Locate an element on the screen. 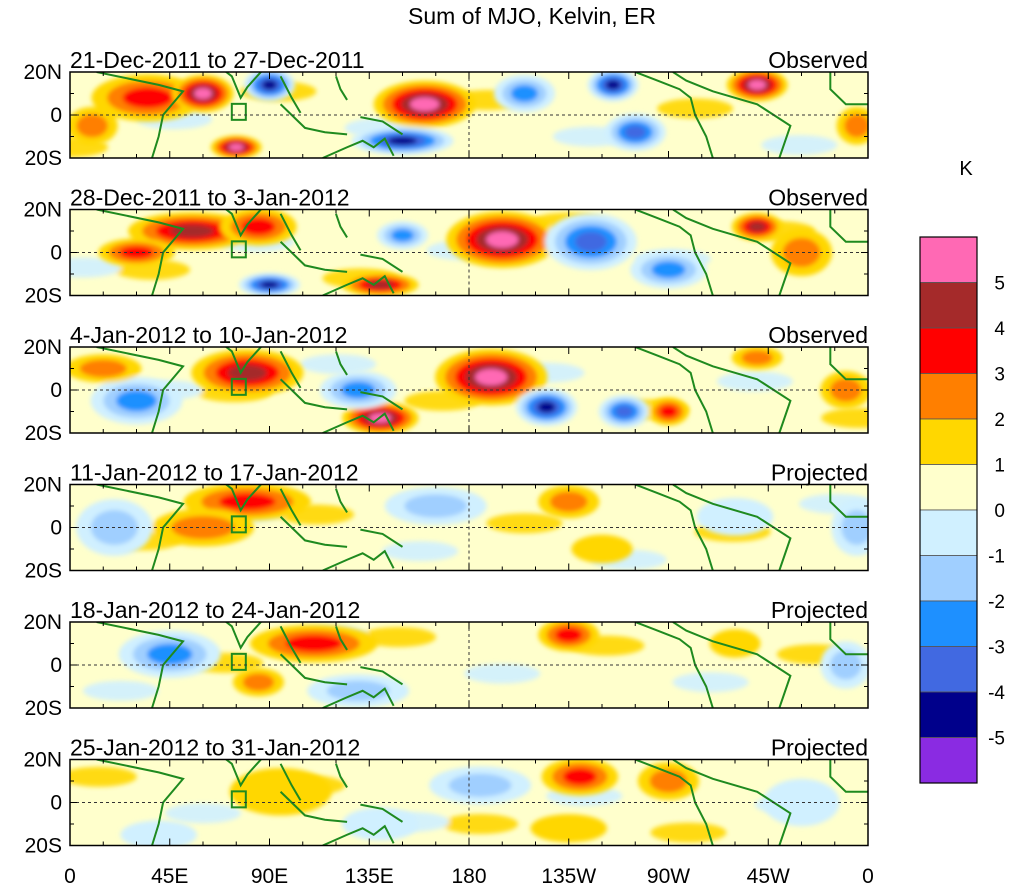  panel-period: 11-Jan-2012 to 17-Jan-2012 is located at coordinates (214, 473).